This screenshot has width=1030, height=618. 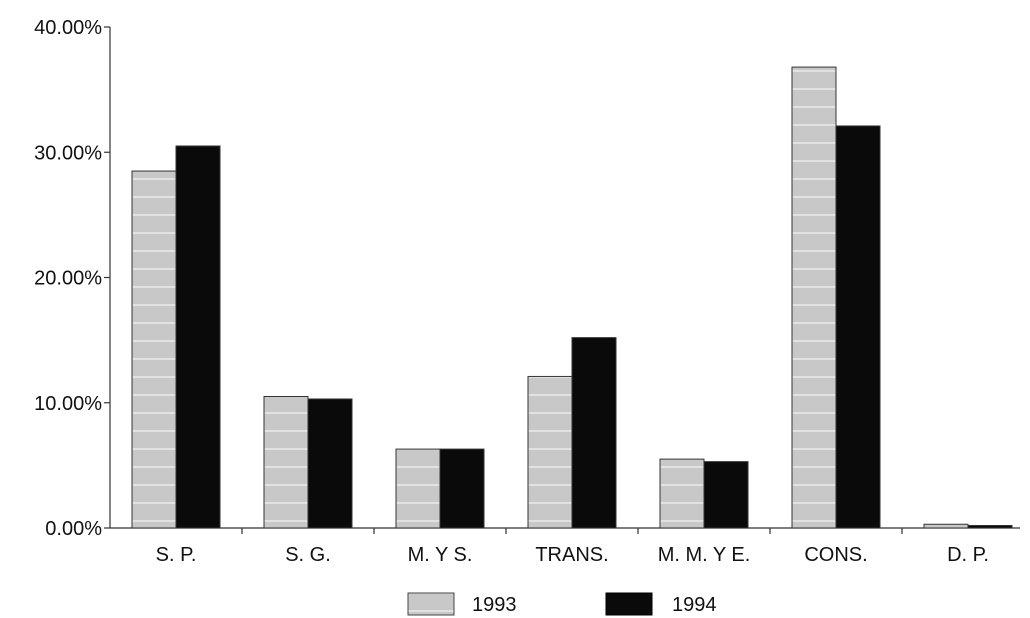 I want to click on x-tick-label: S. G., so click(x=308, y=555).